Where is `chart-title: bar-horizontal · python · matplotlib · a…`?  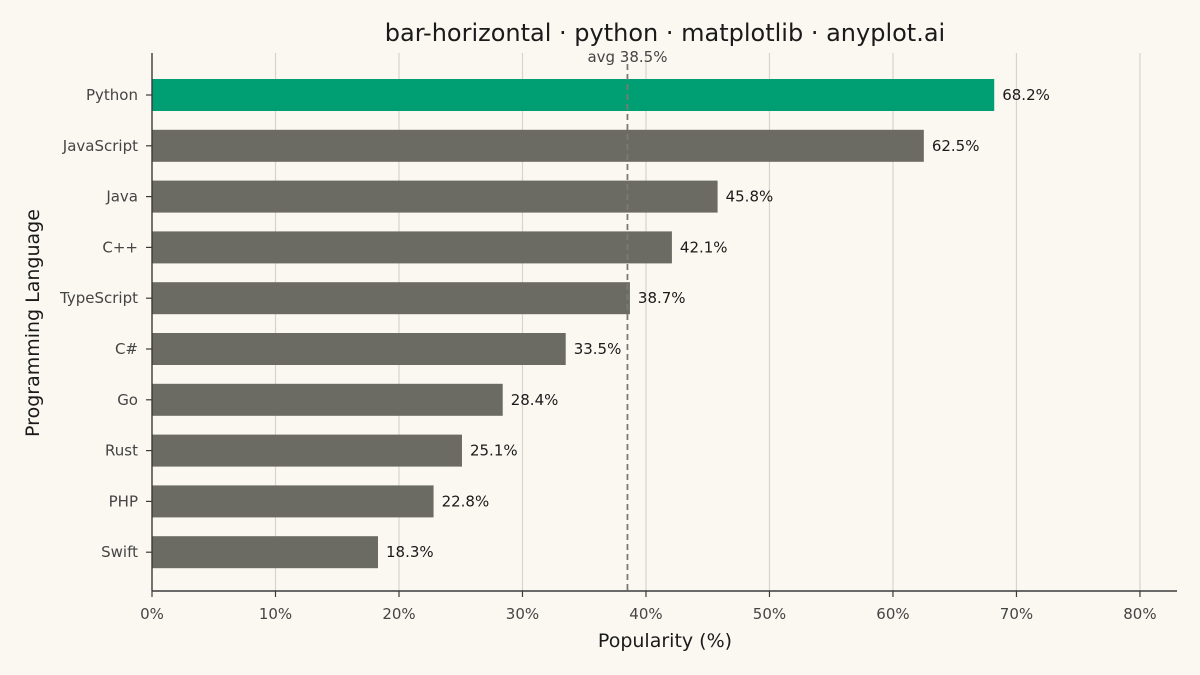
chart-title: bar-horizontal · python · matplotlib · a… is located at coordinates (665, 33).